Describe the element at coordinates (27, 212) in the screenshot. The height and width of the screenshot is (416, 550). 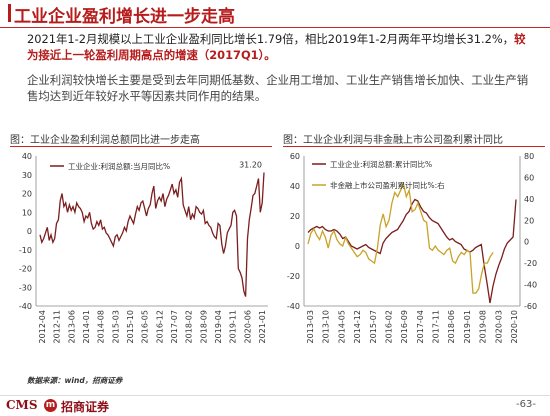
I see `left-y-tick-label: 10` at that location.